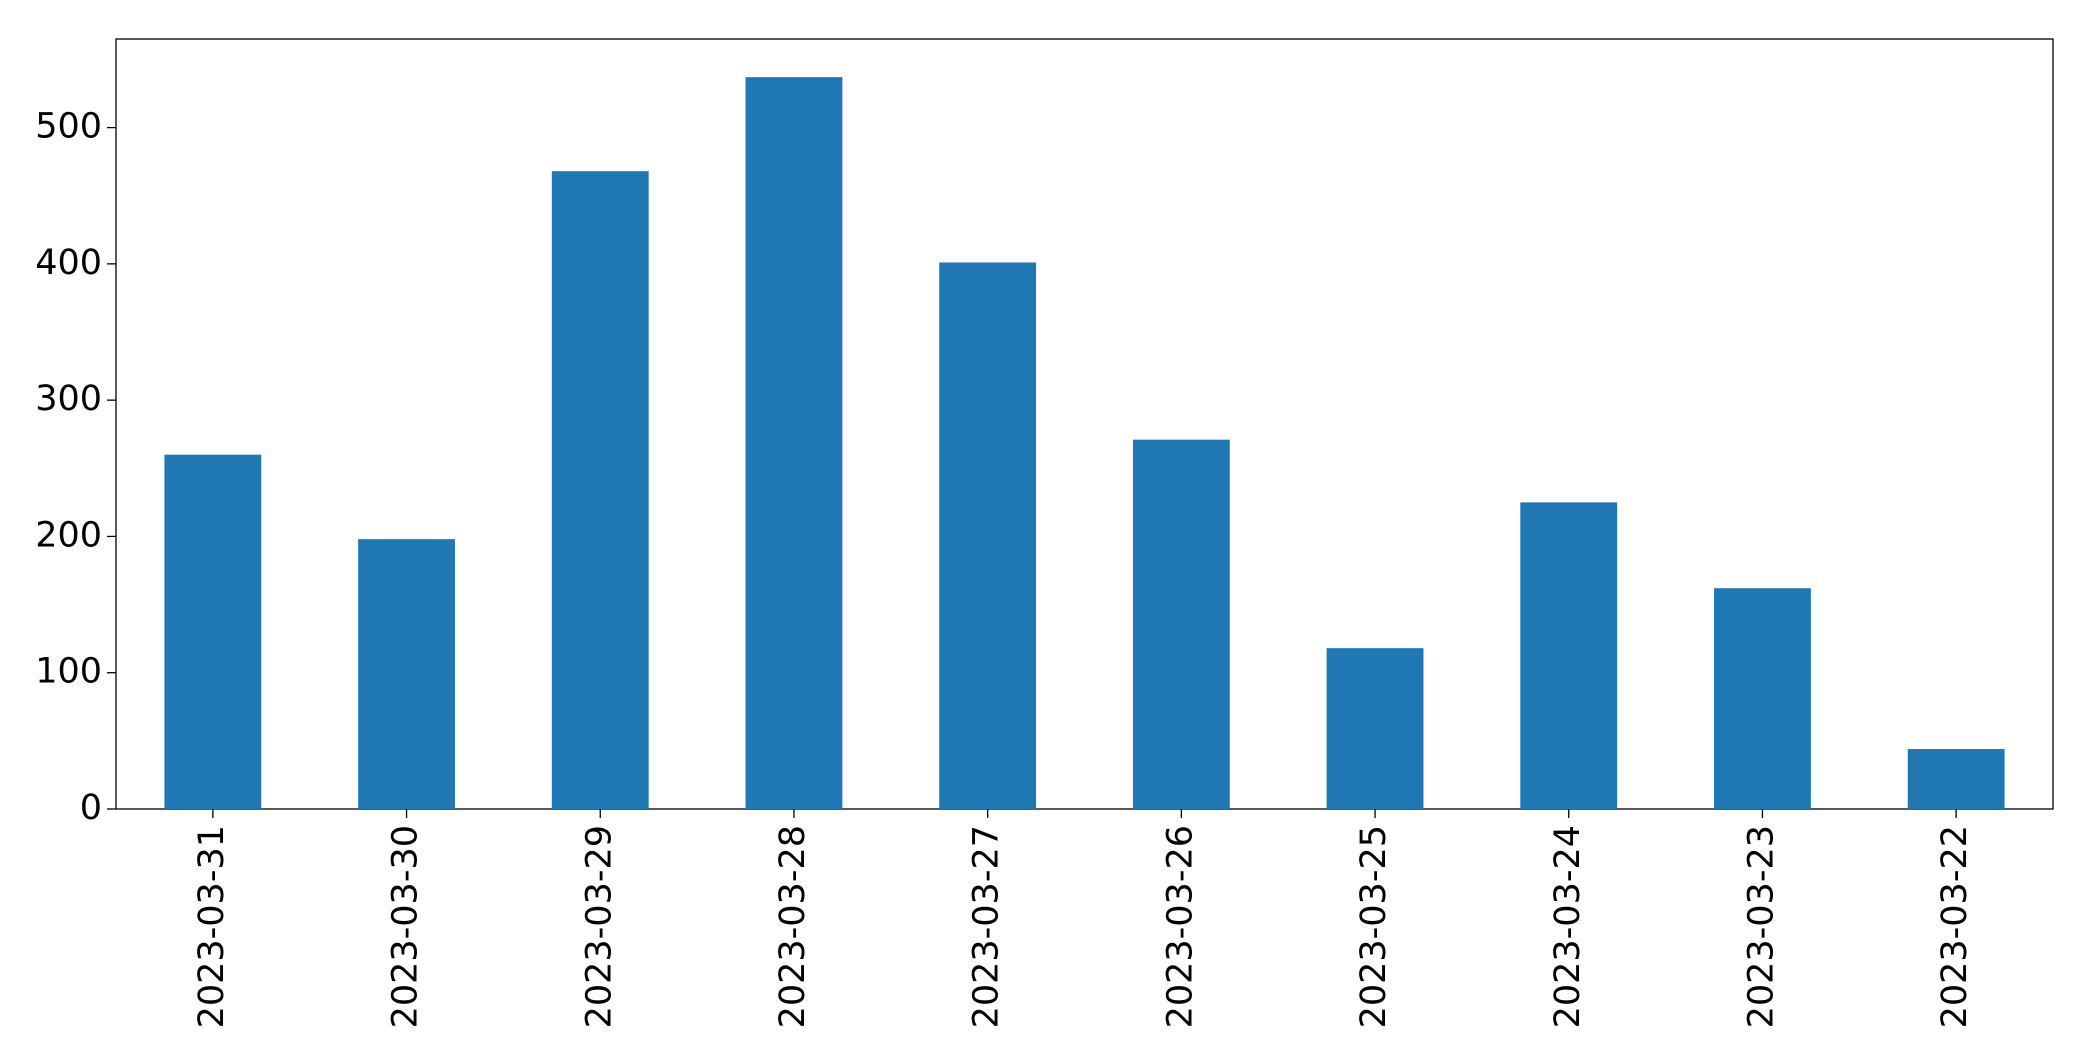 Image resolution: width=2093 pixels, height=1061 pixels. I want to click on x-tick-label: 2023-03-26, so click(1180, 926).